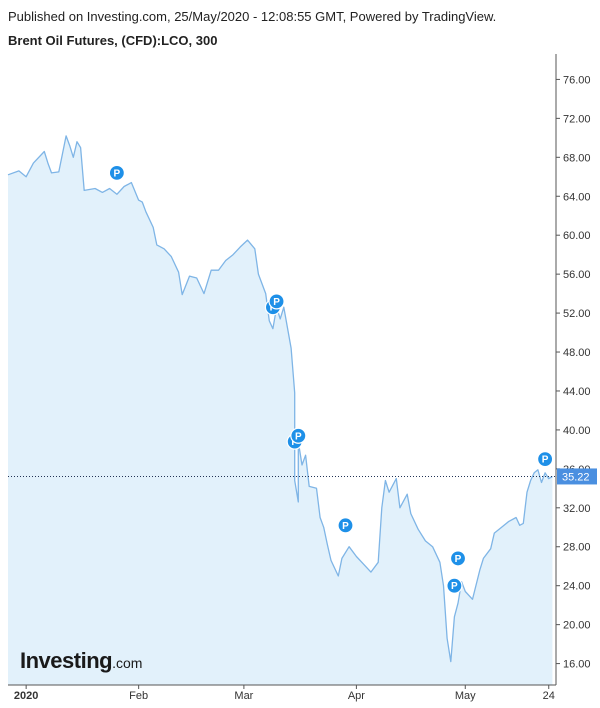 This screenshot has width=600, height=708. I want to click on x-tick-label: Feb, so click(138, 696).